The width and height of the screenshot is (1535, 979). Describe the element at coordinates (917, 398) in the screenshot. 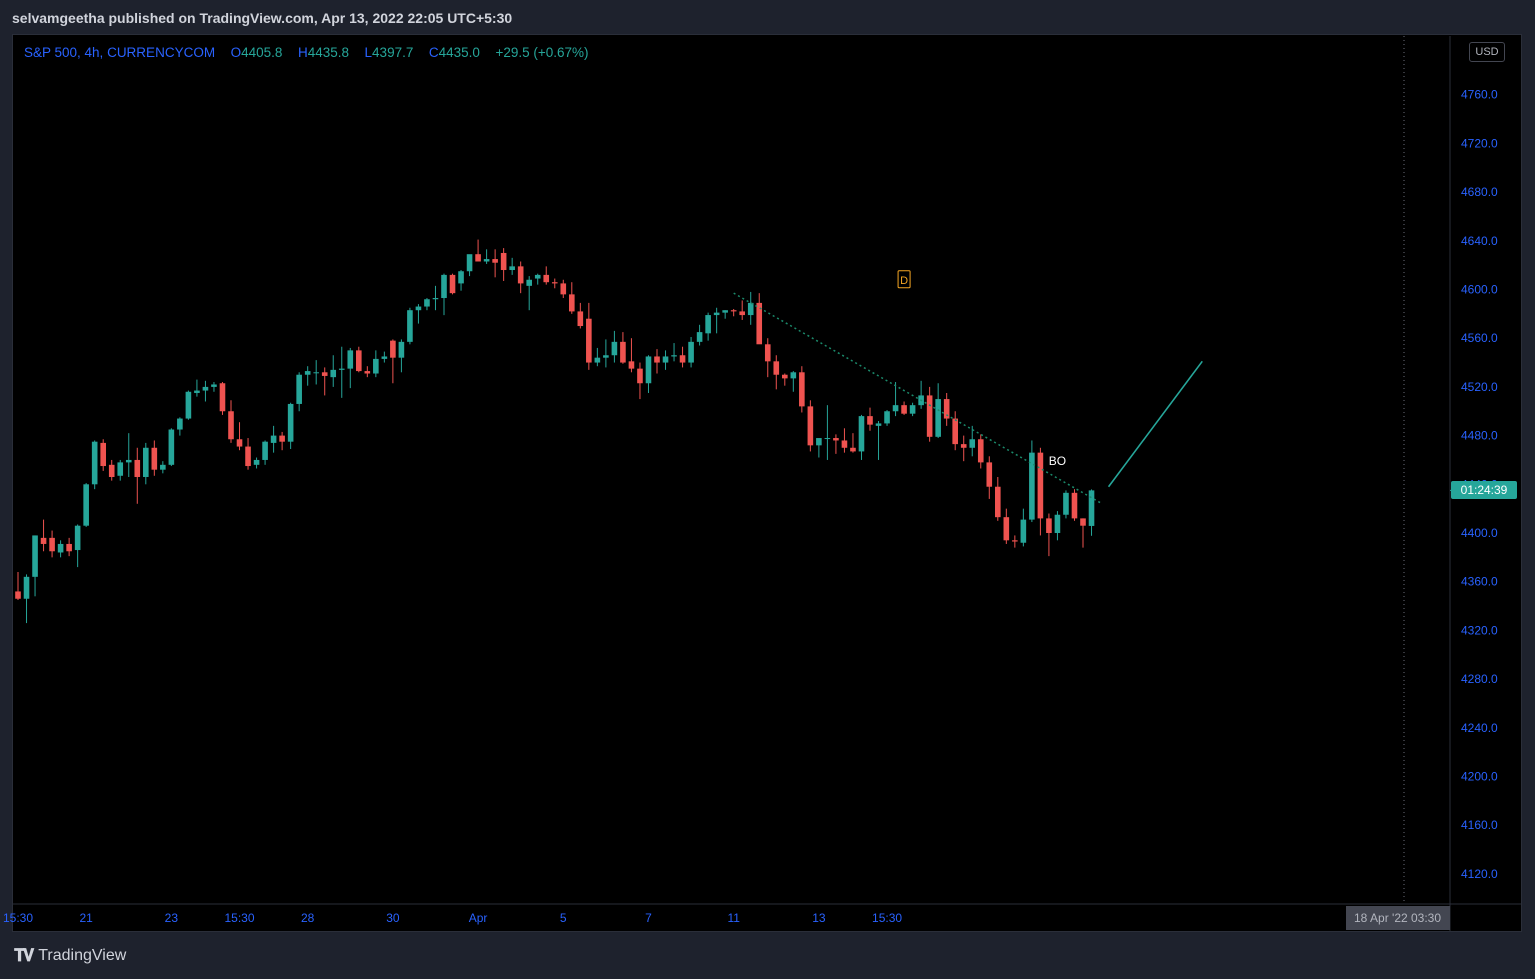

I see `dotted-resistance-trendline` at that location.